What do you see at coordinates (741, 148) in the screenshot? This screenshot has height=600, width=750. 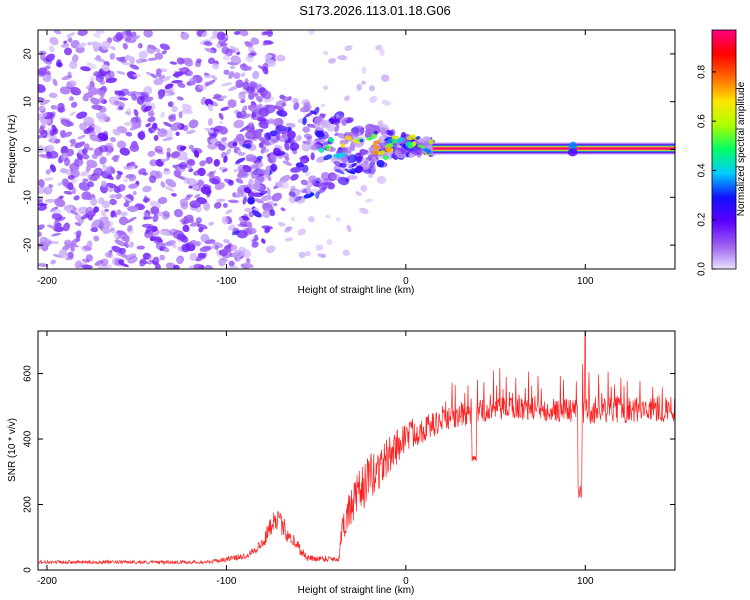 I see `colorbar-label: Normalized spectral amplitude` at bounding box center [741, 148].